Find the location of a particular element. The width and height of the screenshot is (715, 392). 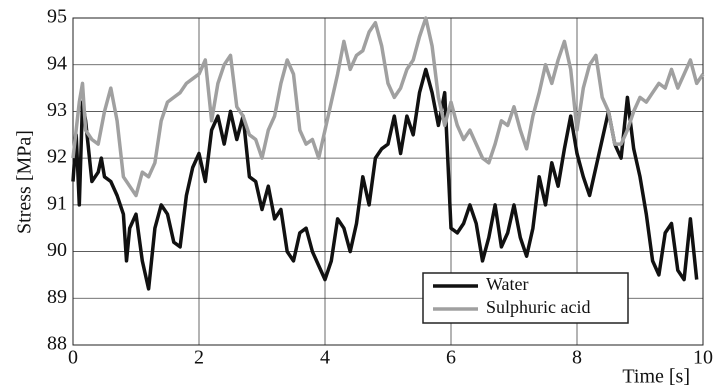

x-tick-label: 10 is located at coordinates (703, 358).